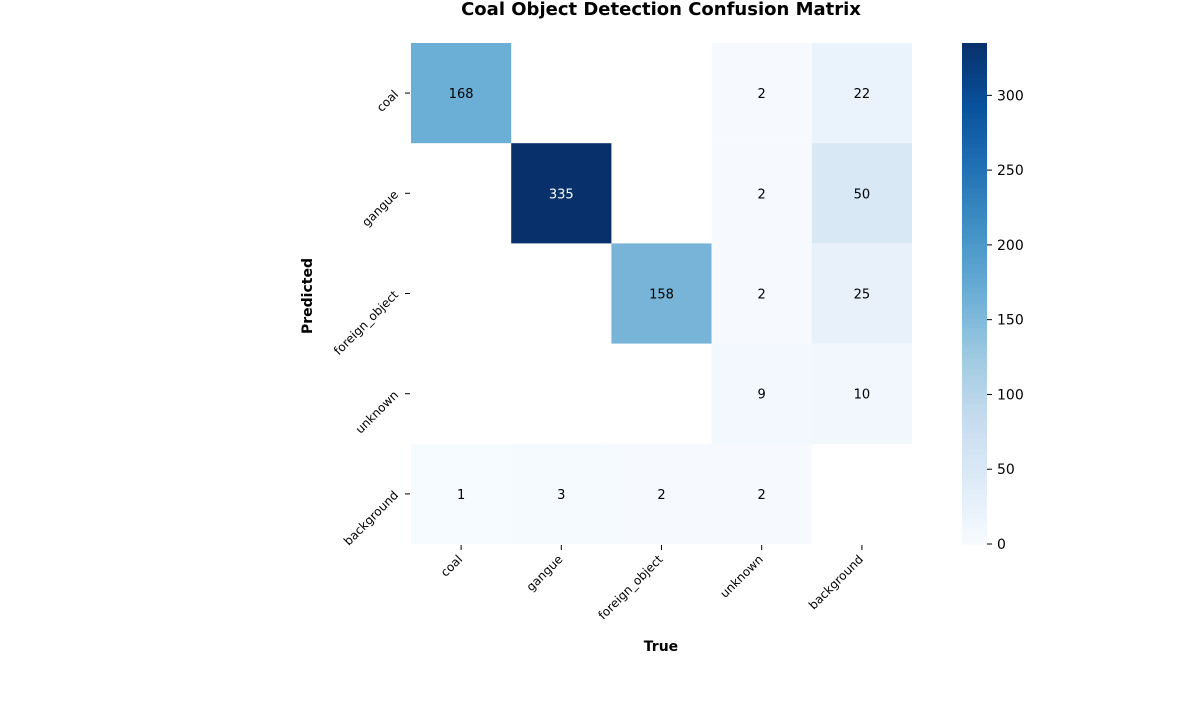 This screenshot has height=724, width=1200. What do you see at coordinates (380, 209) in the screenshot?
I see `y-tick-label-gangue: gangue` at bounding box center [380, 209].